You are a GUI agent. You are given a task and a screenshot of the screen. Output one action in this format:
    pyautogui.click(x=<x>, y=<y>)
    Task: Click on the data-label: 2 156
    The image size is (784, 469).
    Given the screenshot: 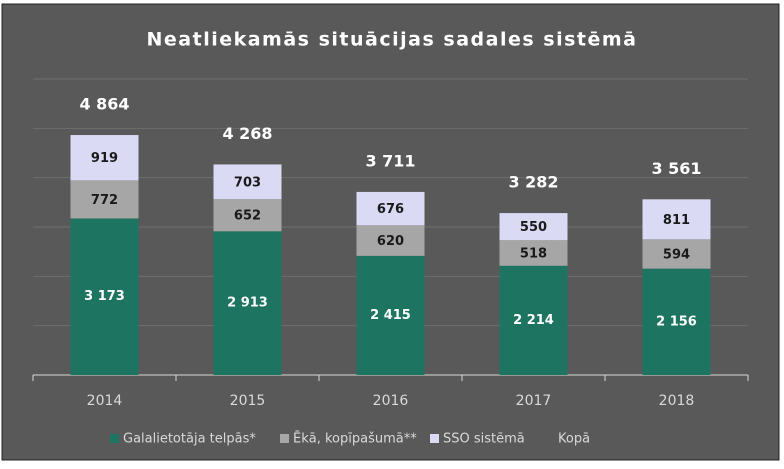 What is the action you would take?
    pyautogui.click(x=676, y=321)
    